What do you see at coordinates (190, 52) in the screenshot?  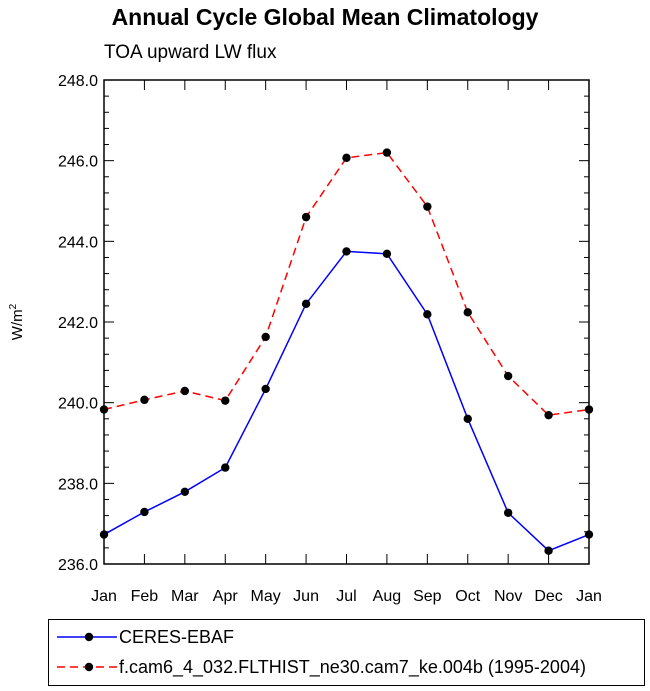 I see `chart-subtitle: TOA upward LW flux` at bounding box center [190, 52].